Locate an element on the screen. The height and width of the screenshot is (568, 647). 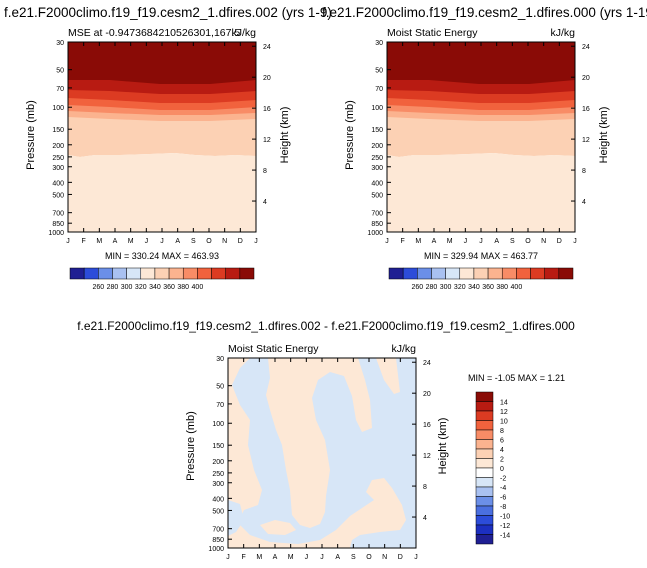
colorbar-label: -12 is located at coordinates (505, 526).